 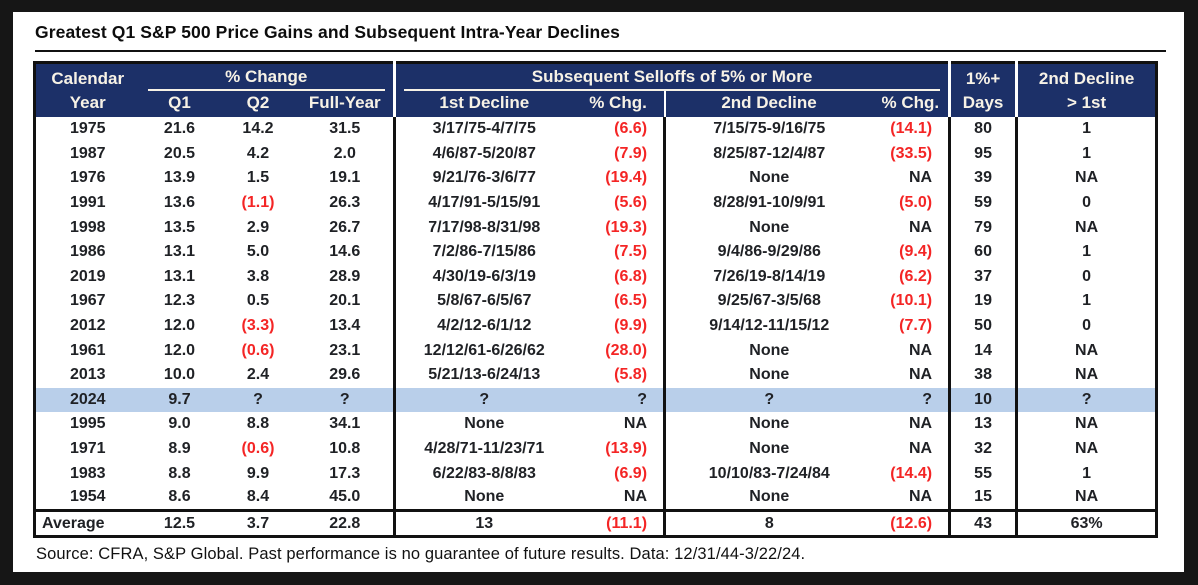 What do you see at coordinates (179, 153) in the screenshot?
I see `cell-q1: 20.5` at bounding box center [179, 153].